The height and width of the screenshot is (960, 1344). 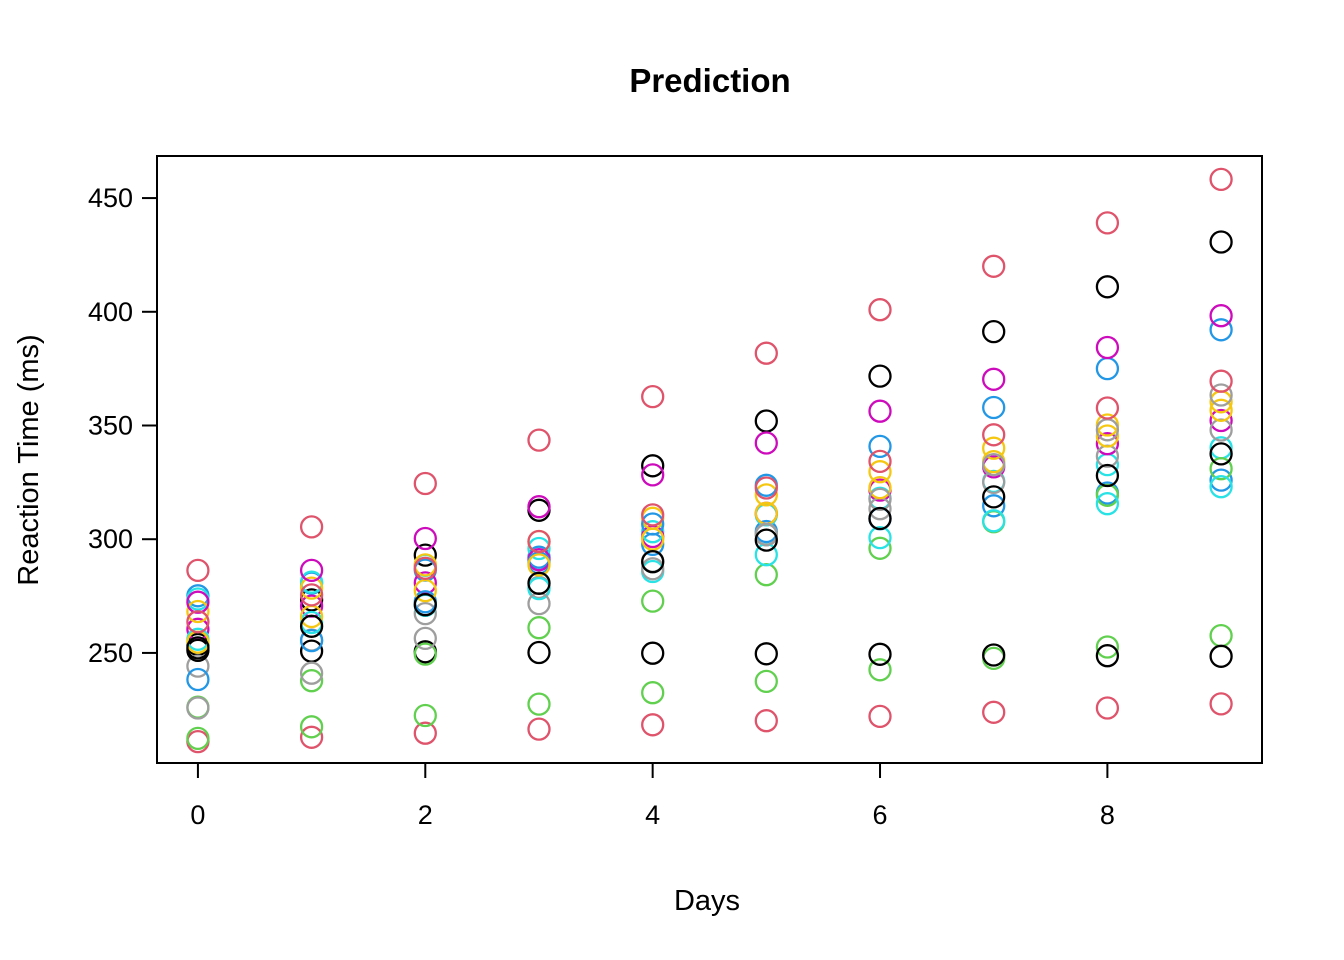 What do you see at coordinates (110, 312) in the screenshot?
I see `y-tick-label: 400` at bounding box center [110, 312].